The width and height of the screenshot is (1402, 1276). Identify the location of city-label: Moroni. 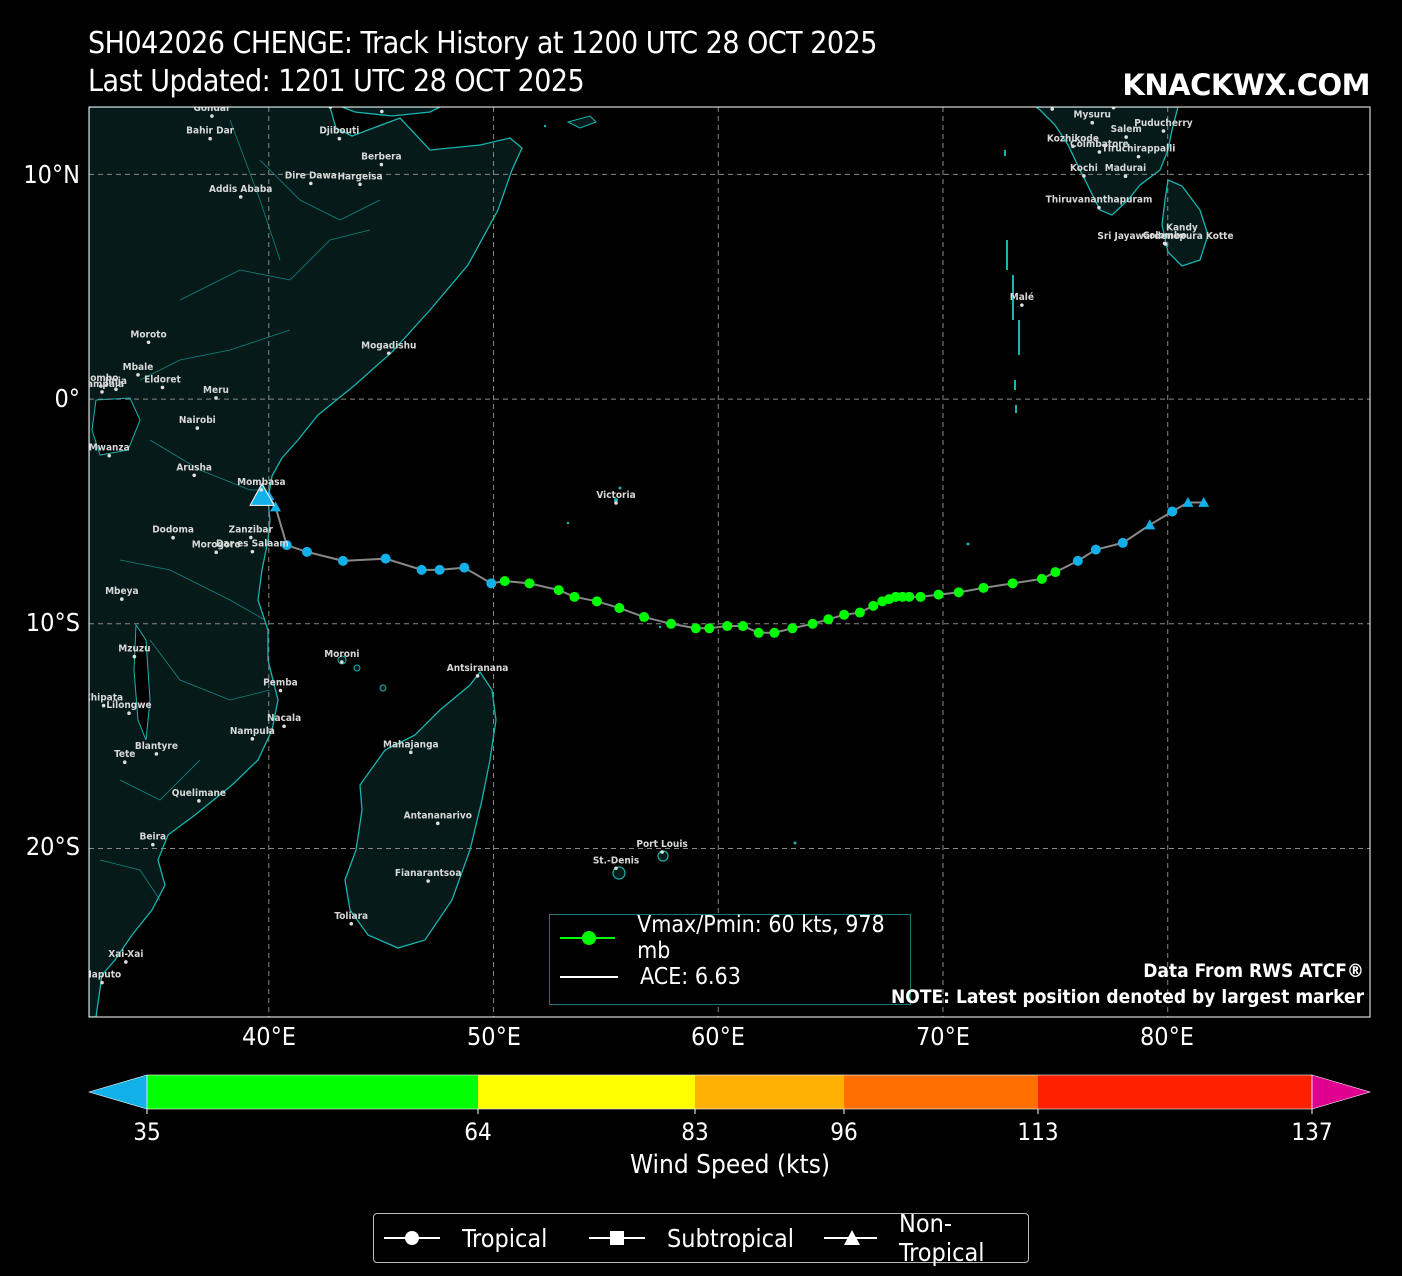
(341, 654).